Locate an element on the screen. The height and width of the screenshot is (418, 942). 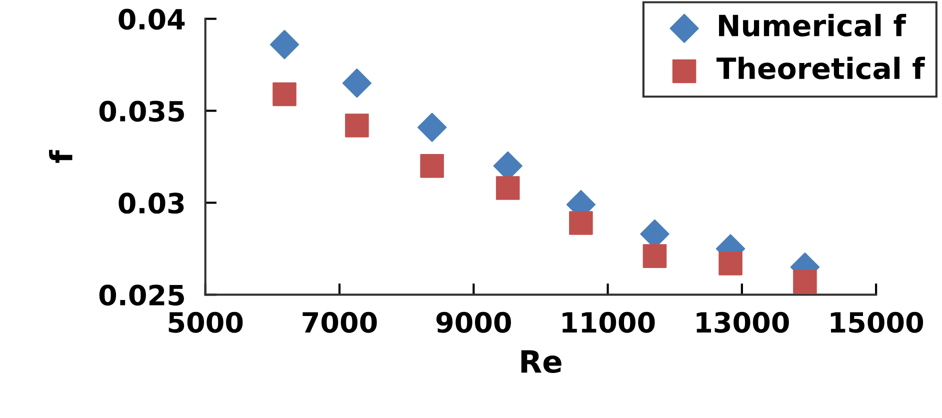
x-axis-title: Re is located at coordinates (541, 362).